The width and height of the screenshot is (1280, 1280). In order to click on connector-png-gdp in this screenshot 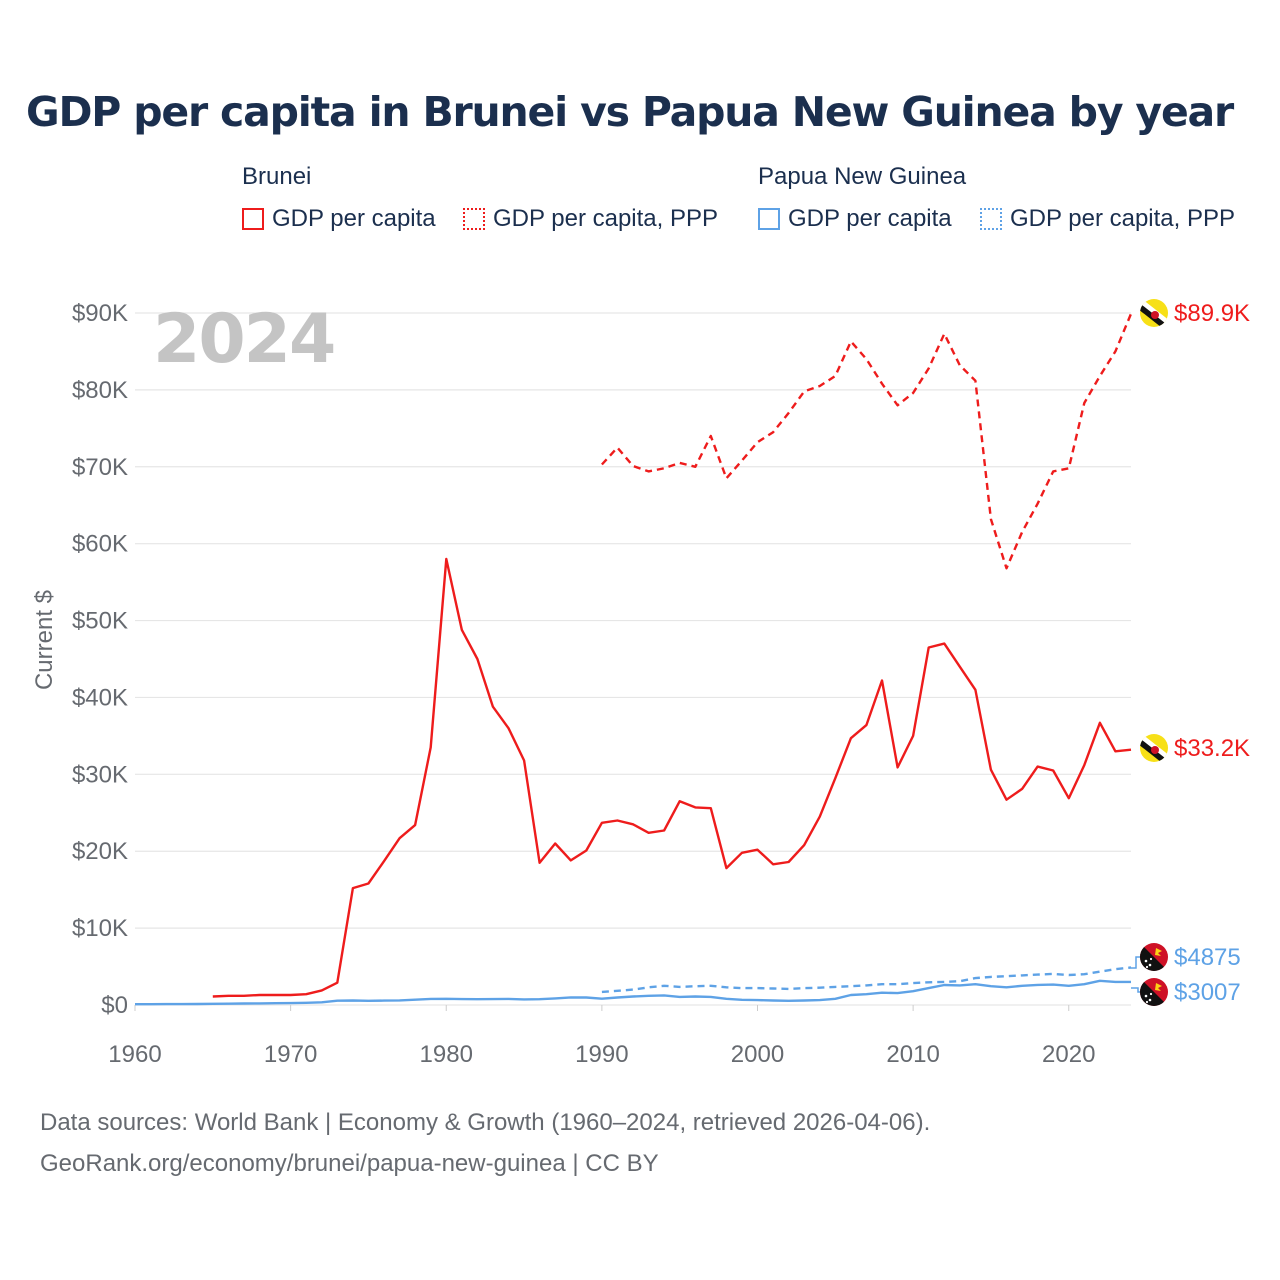, I will do `click(1135, 990)`.